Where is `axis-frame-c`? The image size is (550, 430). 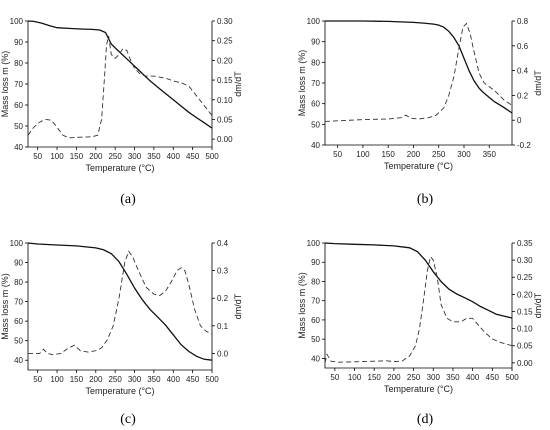 axis-frame-c is located at coordinates (120, 307).